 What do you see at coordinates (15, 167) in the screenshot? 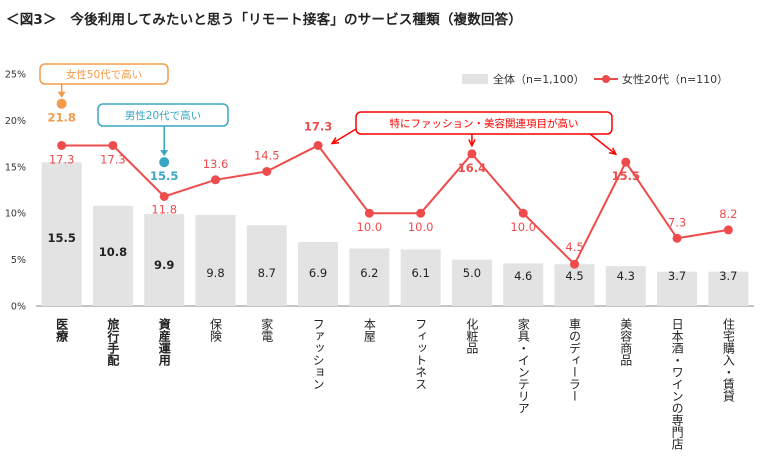
I see `y-tick-label: 15%` at bounding box center [15, 167].